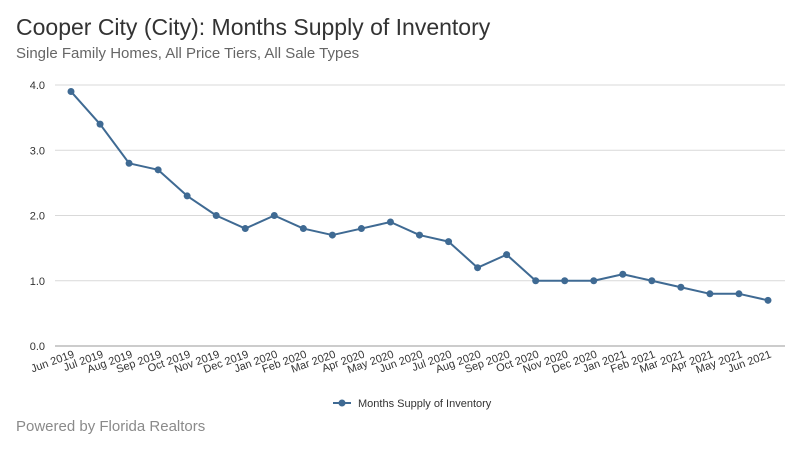 The height and width of the screenshot is (450, 800). I want to click on y-tick-label: 0.0, so click(37, 347).